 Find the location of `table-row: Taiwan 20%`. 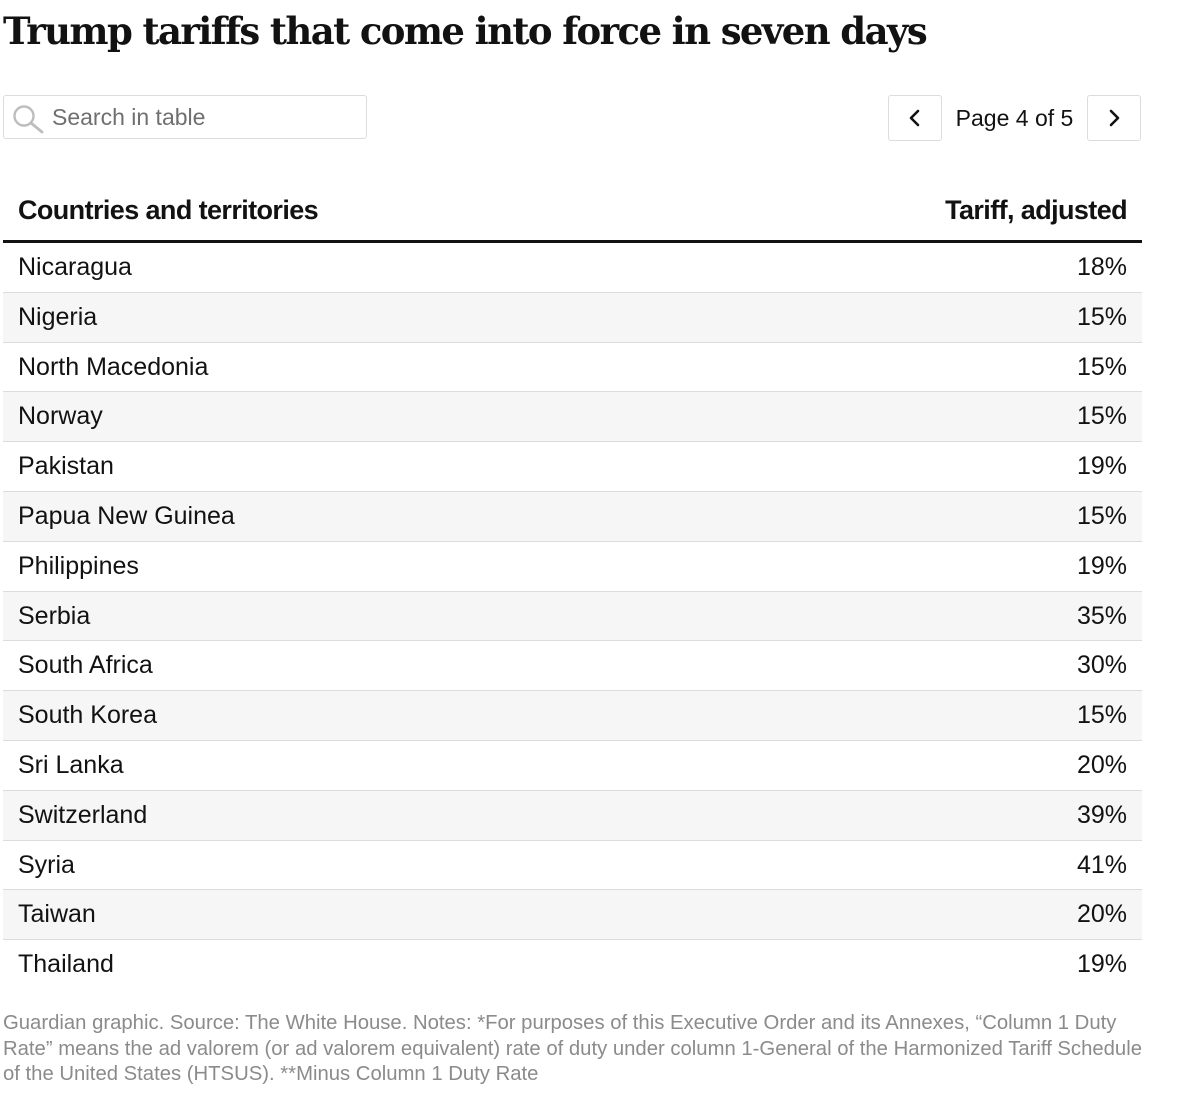

table-row: Taiwan 20% is located at coordinates (572, 915).